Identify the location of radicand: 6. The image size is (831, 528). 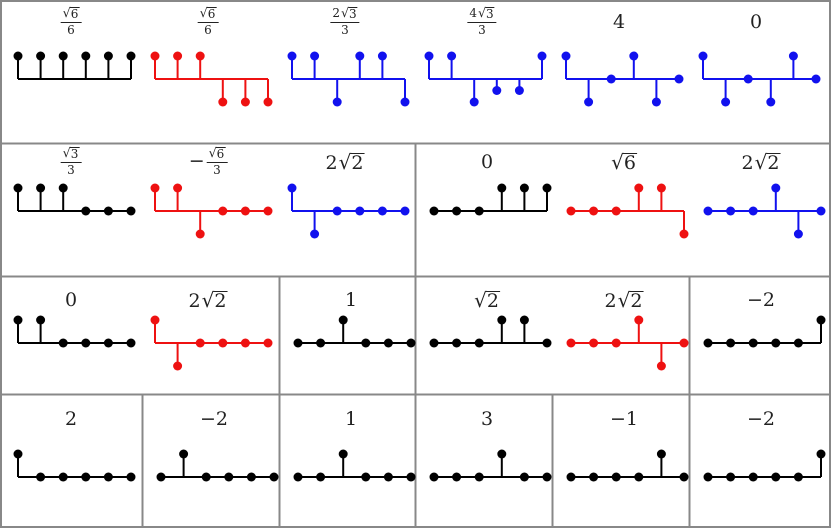
(220, 154).